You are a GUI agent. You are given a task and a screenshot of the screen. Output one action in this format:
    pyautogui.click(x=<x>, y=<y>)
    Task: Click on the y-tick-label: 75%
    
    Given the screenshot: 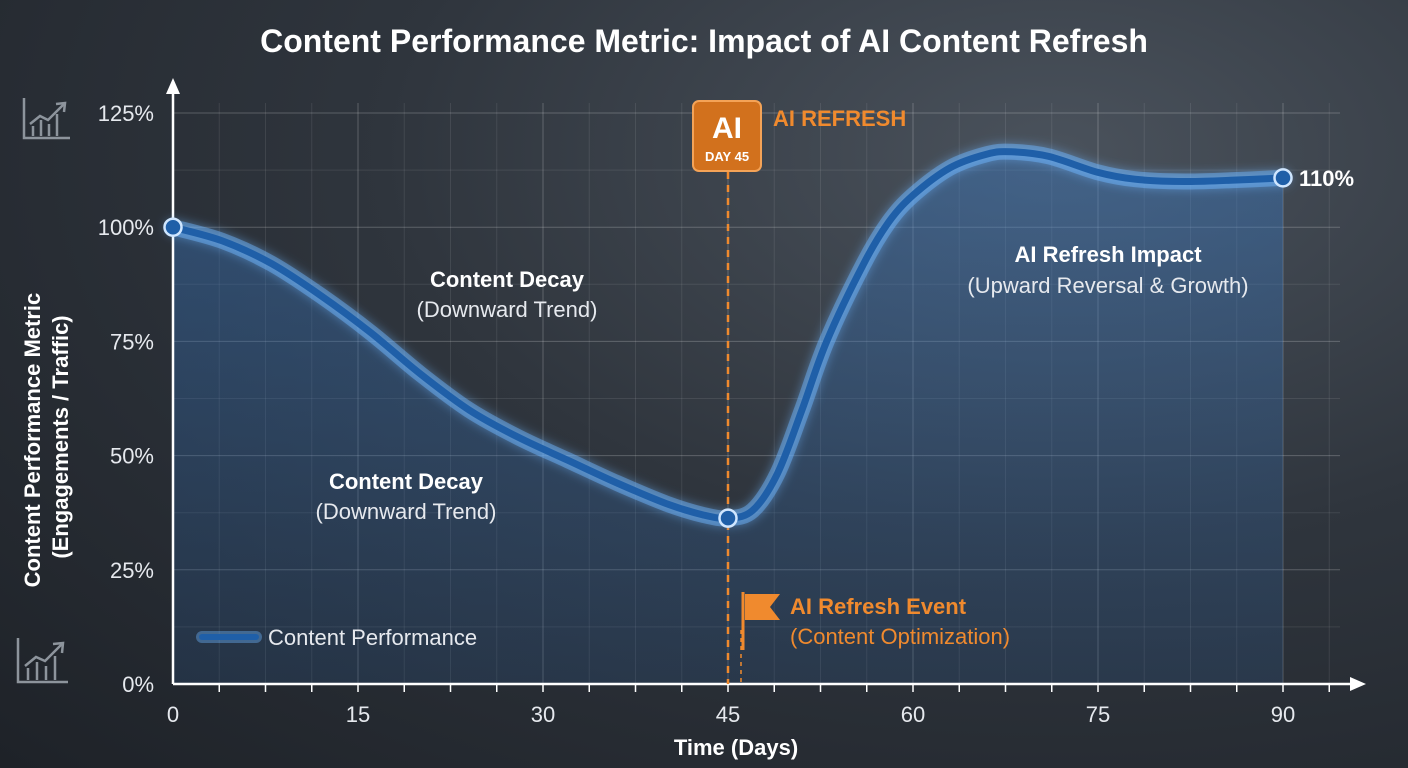 What is the action you would take?
    pyautogui.click(x=132, y=341)
    